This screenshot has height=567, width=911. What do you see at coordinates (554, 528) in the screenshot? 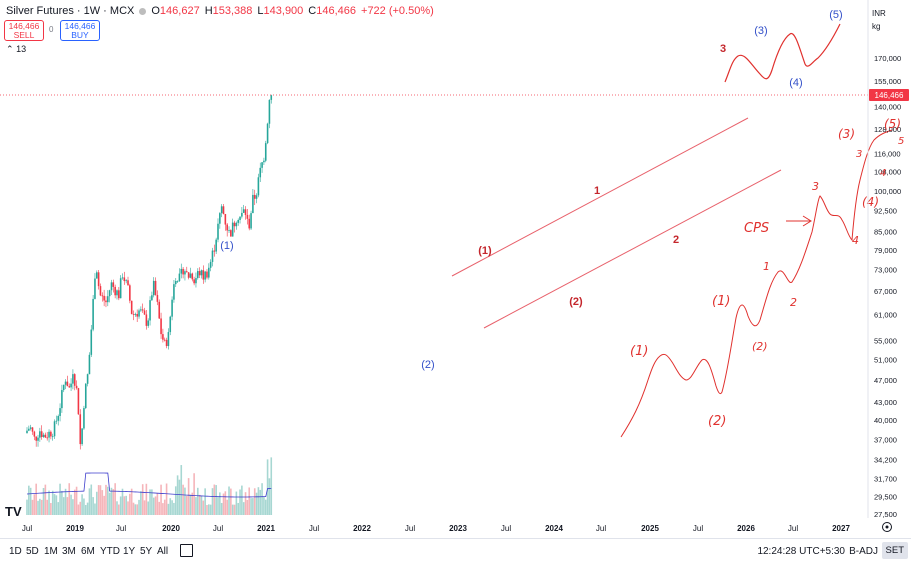
I see `time-tick-label: 2024` at bounding box center [554, 528].